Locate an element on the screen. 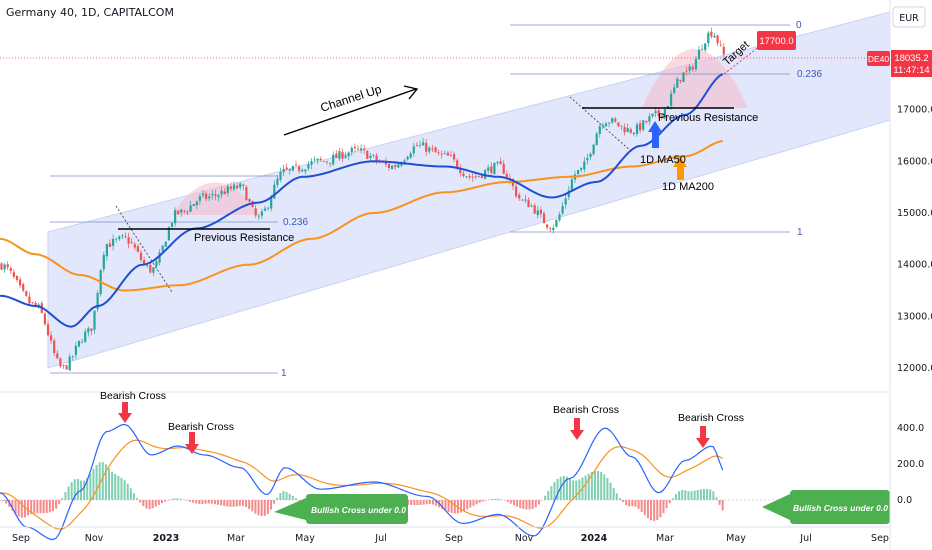 The width and height of the screenshot is (932, 550). bearish-cross-label-3: Bearish Cross is located at coordinates (586, 410).